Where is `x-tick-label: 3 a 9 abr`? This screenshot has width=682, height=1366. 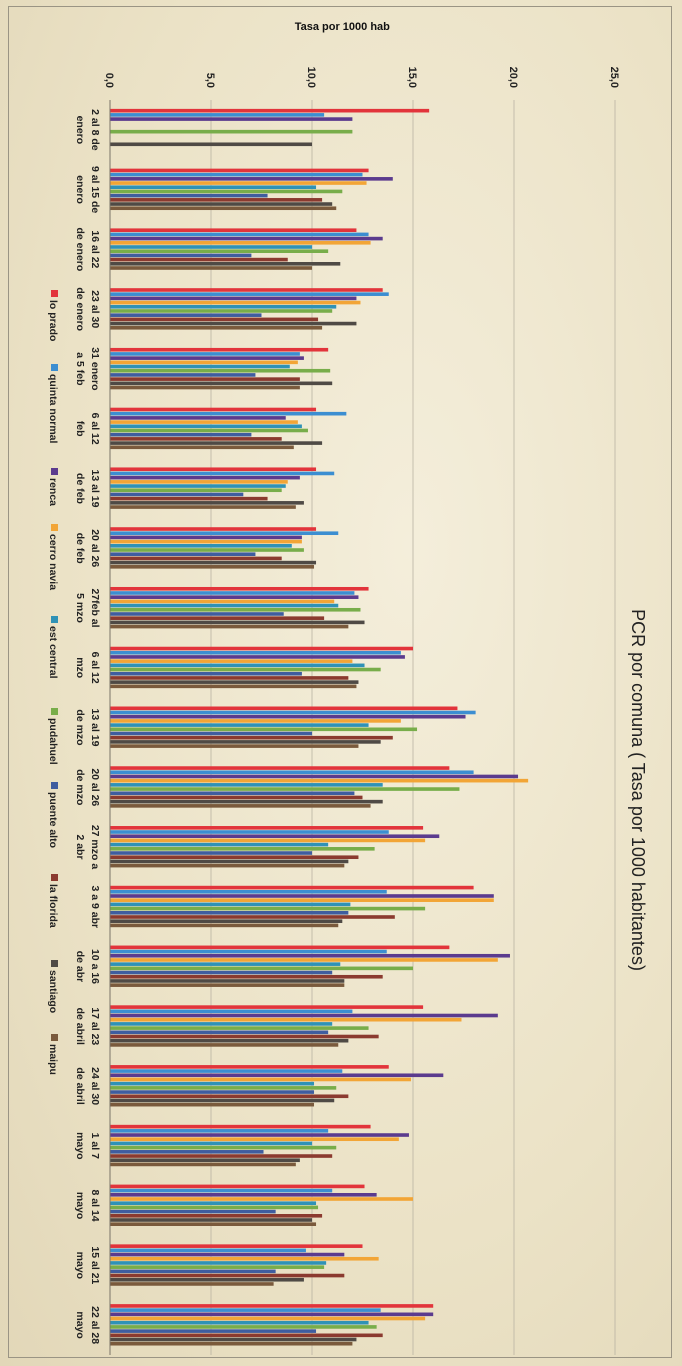
x-tick-label: 3 a 9 abr is located at coordinates (95, 906).